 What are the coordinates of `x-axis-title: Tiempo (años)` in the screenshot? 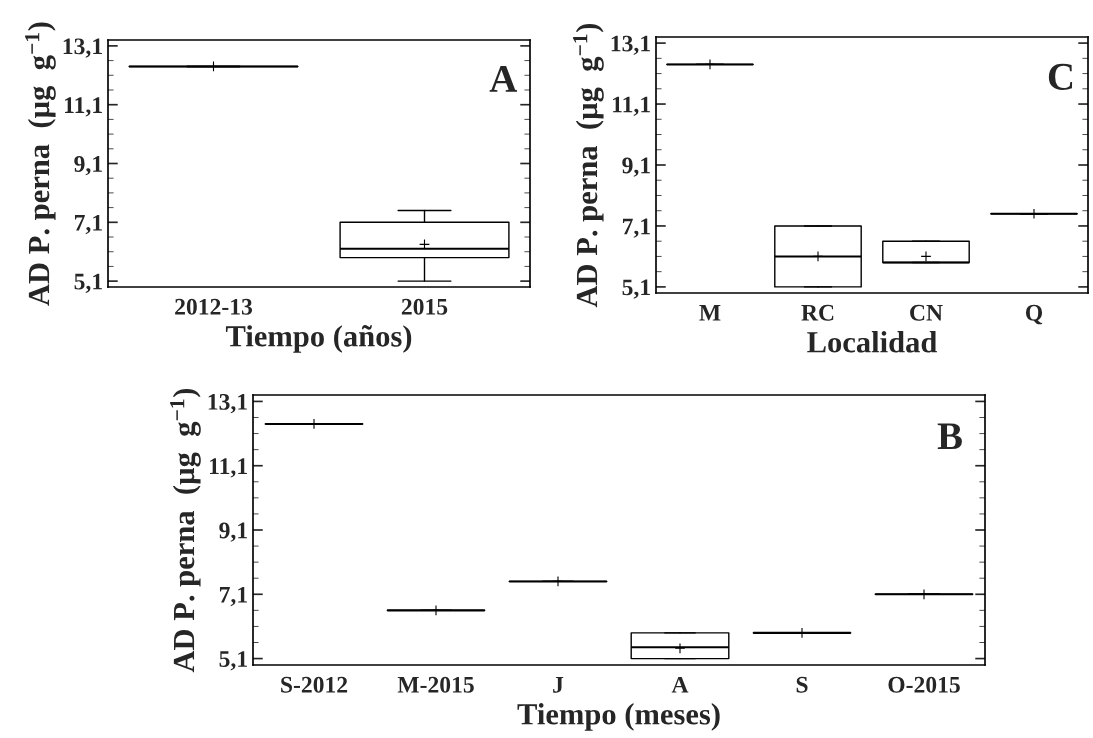 It's located at (318, 339).